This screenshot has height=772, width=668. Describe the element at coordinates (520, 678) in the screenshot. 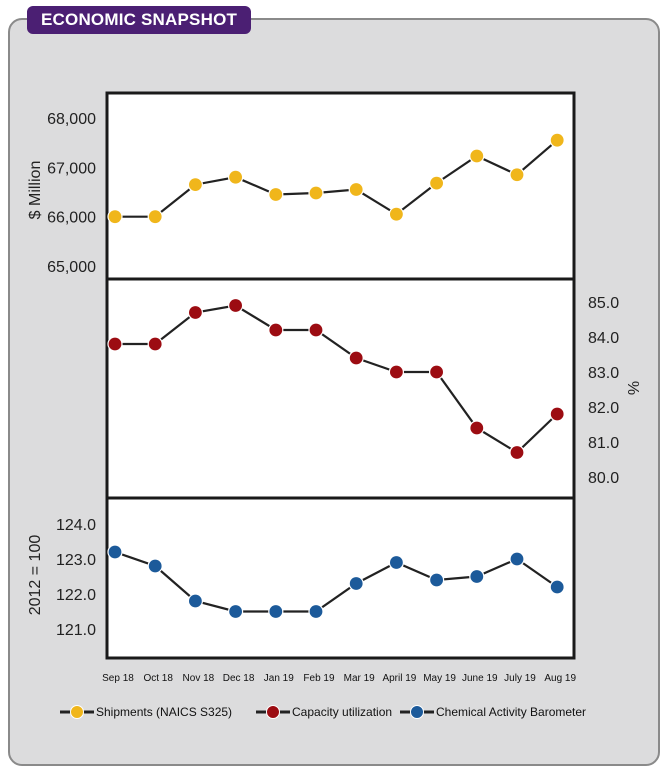

I see `x-tick-label: July 19` at that location.